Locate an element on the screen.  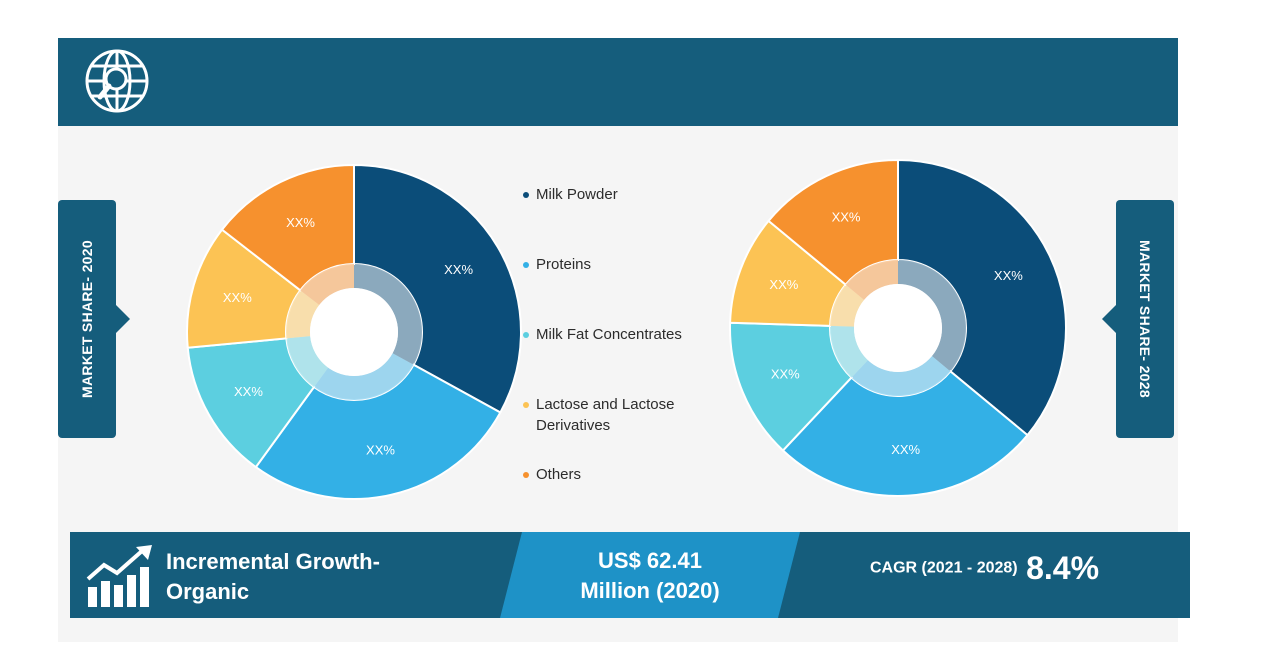
legend-item: Milk Fat Concentrates is located at coordinates (633, 334).